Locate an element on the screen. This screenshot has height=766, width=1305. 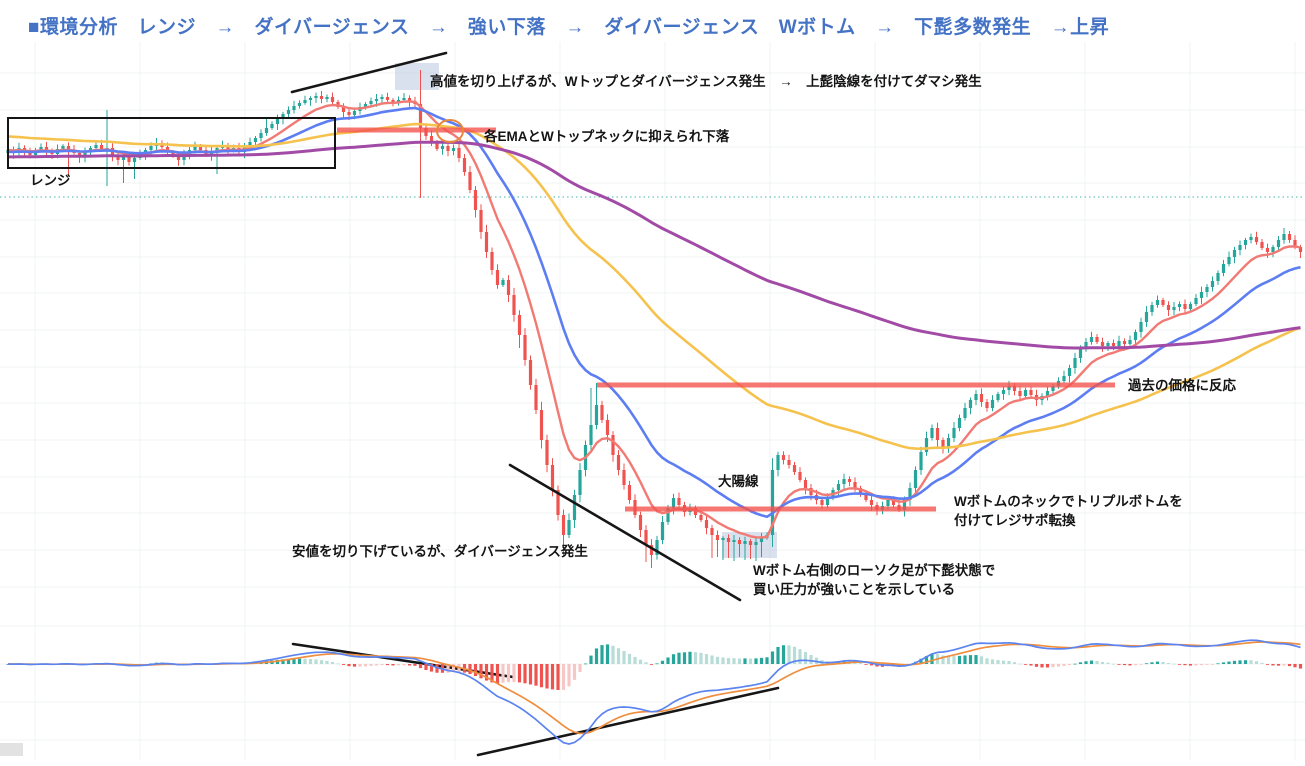
macd-histogram is located at coordinates (654, 667).